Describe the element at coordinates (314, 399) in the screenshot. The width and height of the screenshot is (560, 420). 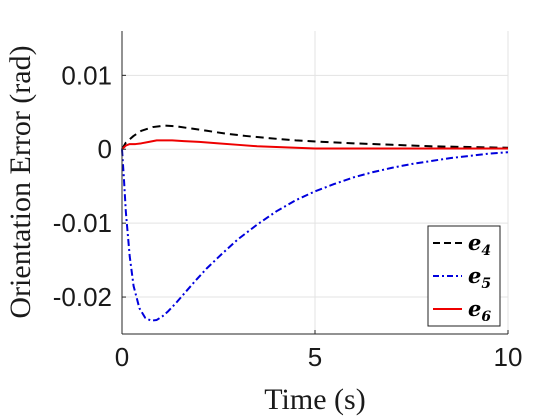
I see `x-axis-label: Time (s)` at that location.